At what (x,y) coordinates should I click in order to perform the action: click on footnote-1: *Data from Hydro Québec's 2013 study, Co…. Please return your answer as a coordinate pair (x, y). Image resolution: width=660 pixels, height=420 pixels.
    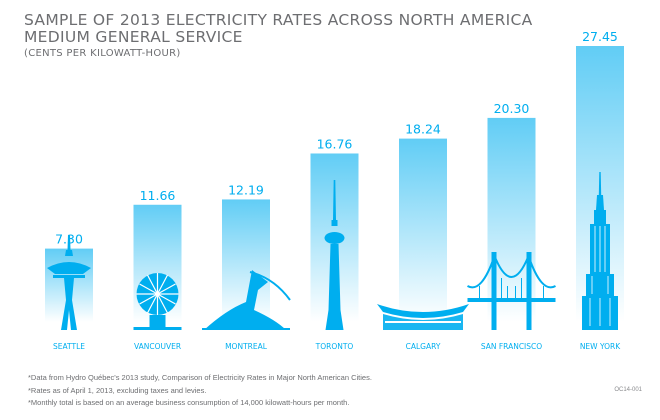
    Looking at the image, I should click on (200, 377).